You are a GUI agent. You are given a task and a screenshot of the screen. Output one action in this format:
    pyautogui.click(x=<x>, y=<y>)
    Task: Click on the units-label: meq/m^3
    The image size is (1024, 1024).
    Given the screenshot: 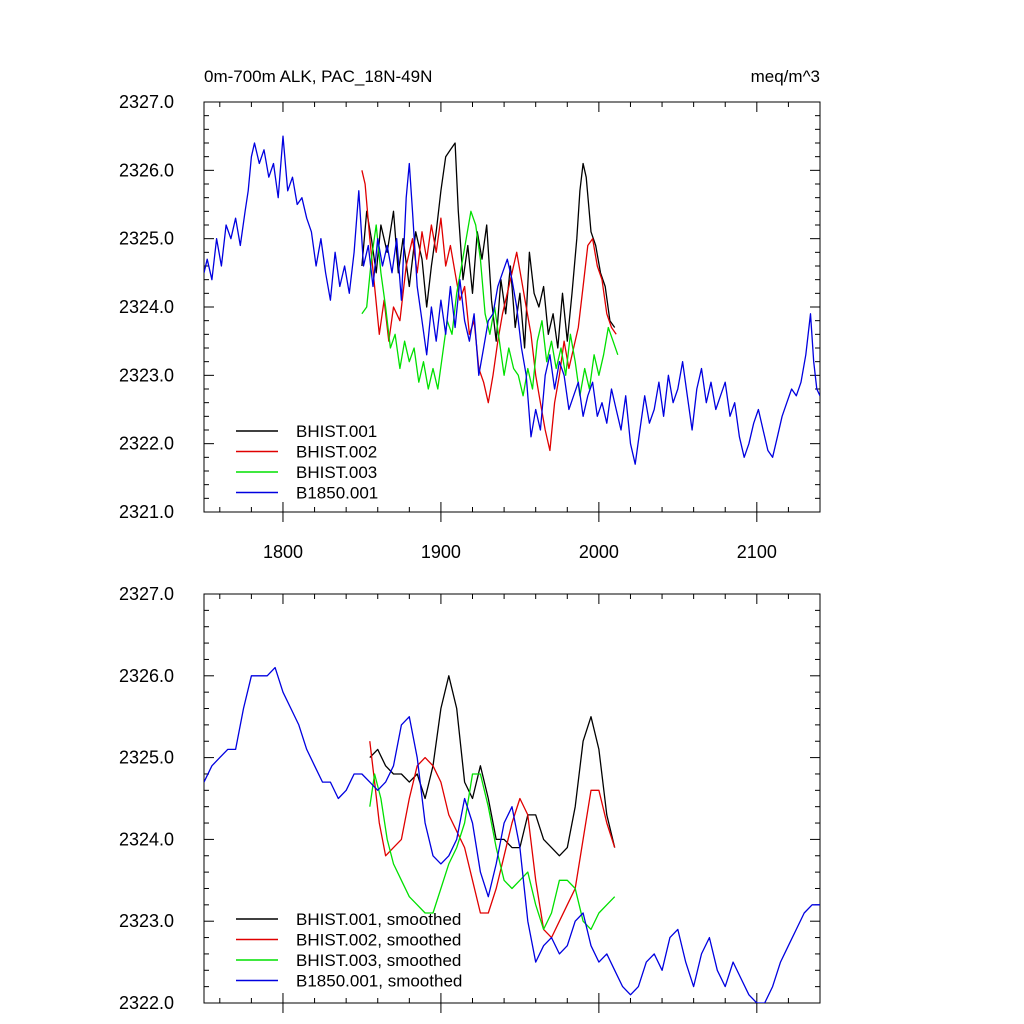 What is the action you would take?
    pyautogui.click(x=785, y=76)
    